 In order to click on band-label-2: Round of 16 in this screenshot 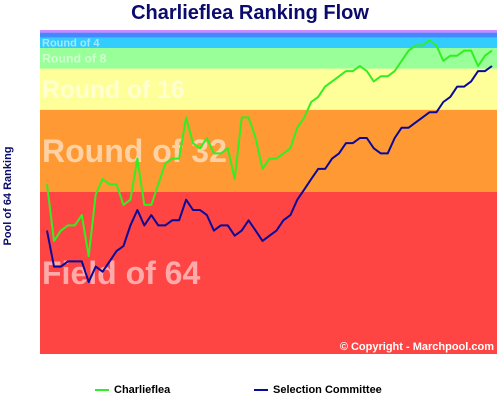, I will do `click(113, 90)`.